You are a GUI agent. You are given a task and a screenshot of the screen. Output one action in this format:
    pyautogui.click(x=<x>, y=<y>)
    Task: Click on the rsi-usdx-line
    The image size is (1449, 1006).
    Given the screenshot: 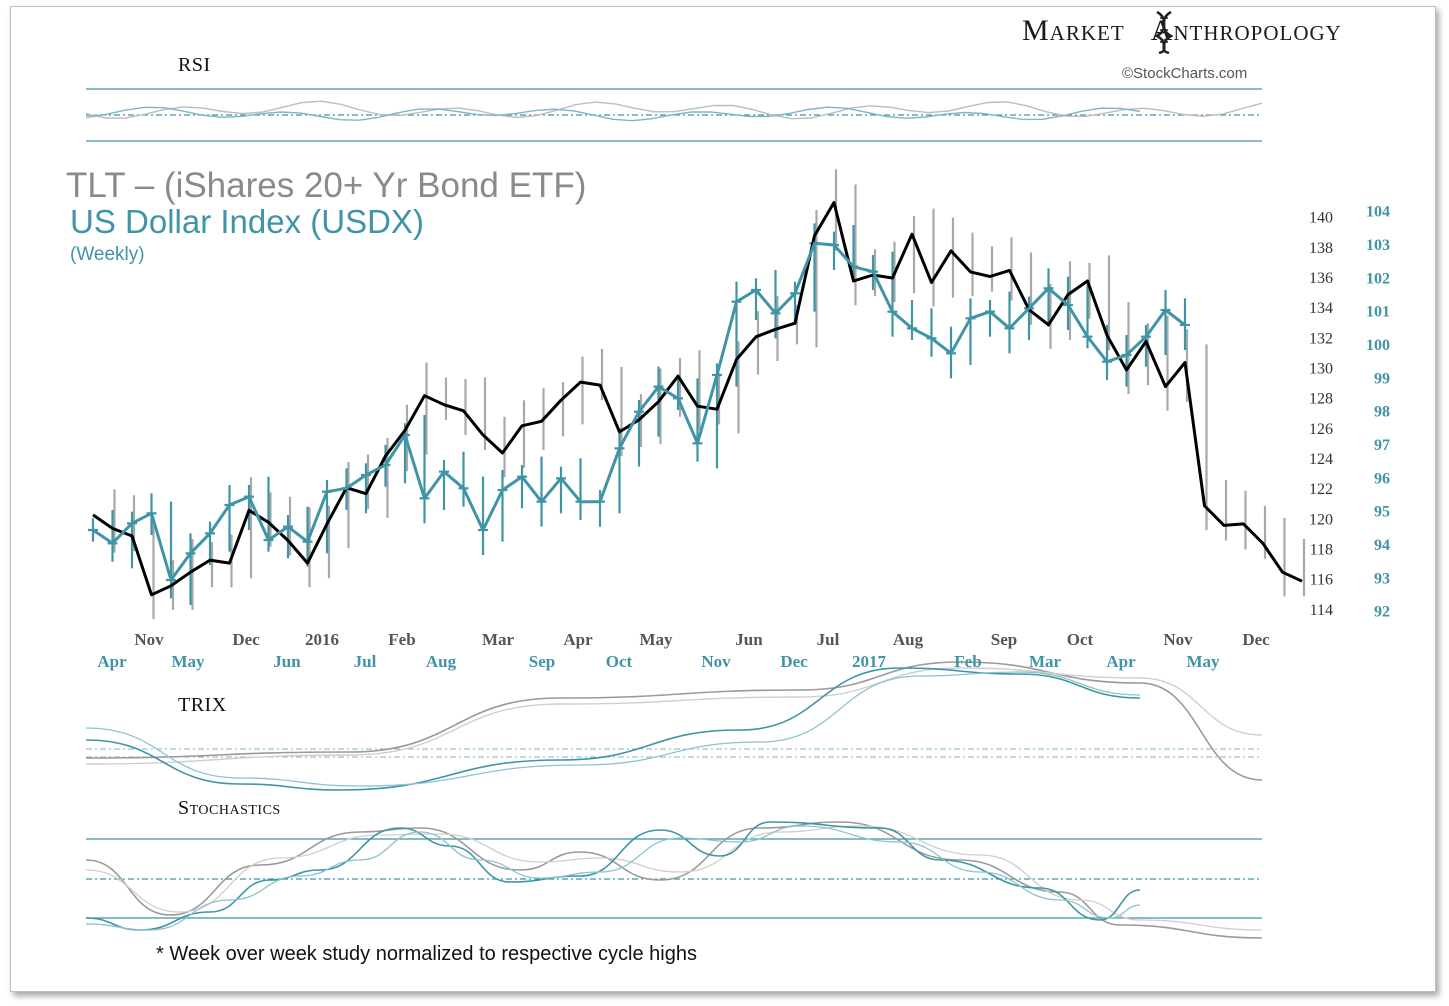 What is the action you would take?
    pyautogui.click(x=613, y=114)
    